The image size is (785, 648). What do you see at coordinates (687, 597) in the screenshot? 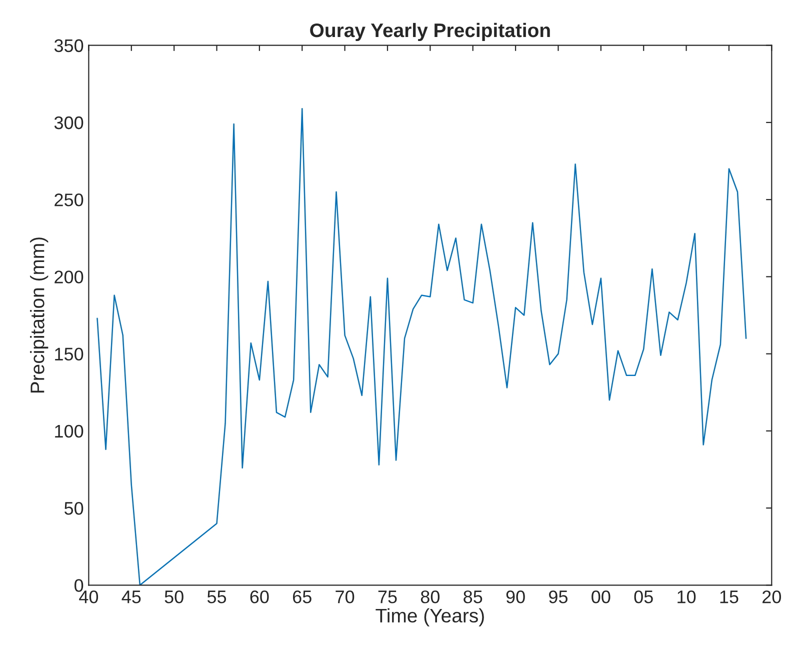
I see `x-tick-label: 10` at bounding box center [687, 597].